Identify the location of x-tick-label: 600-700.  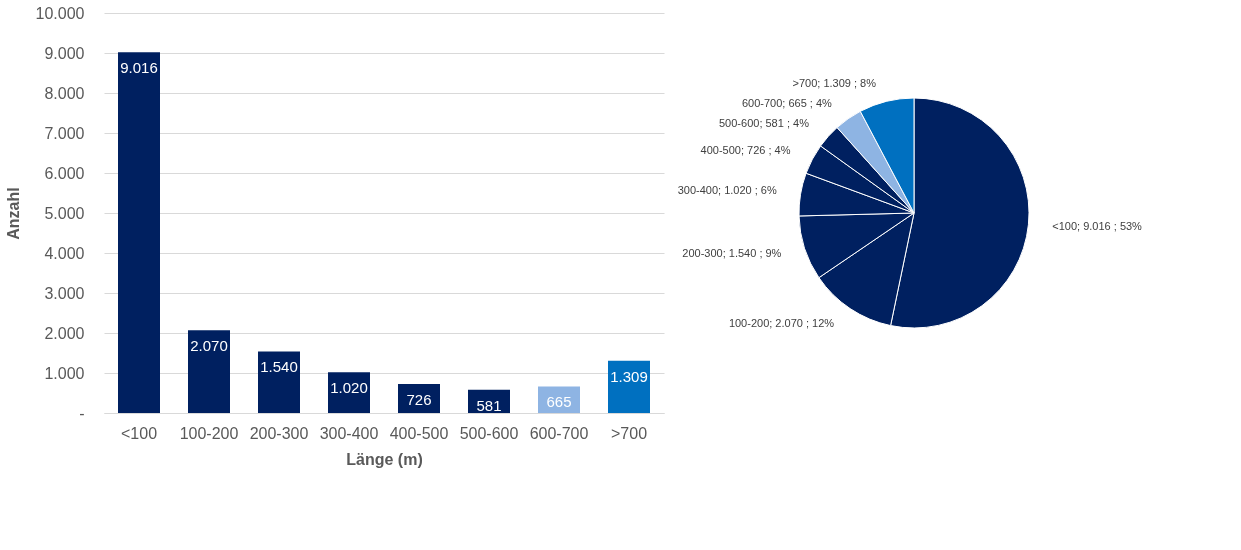
(559, 433).